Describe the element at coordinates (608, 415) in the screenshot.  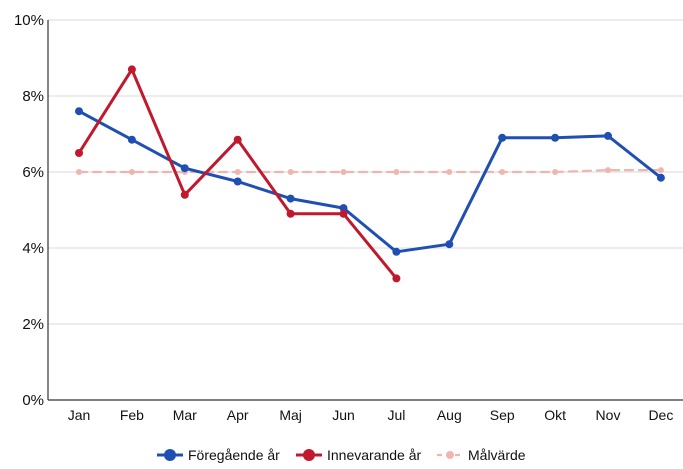
I see `x-tick-label: Nov` at that location.